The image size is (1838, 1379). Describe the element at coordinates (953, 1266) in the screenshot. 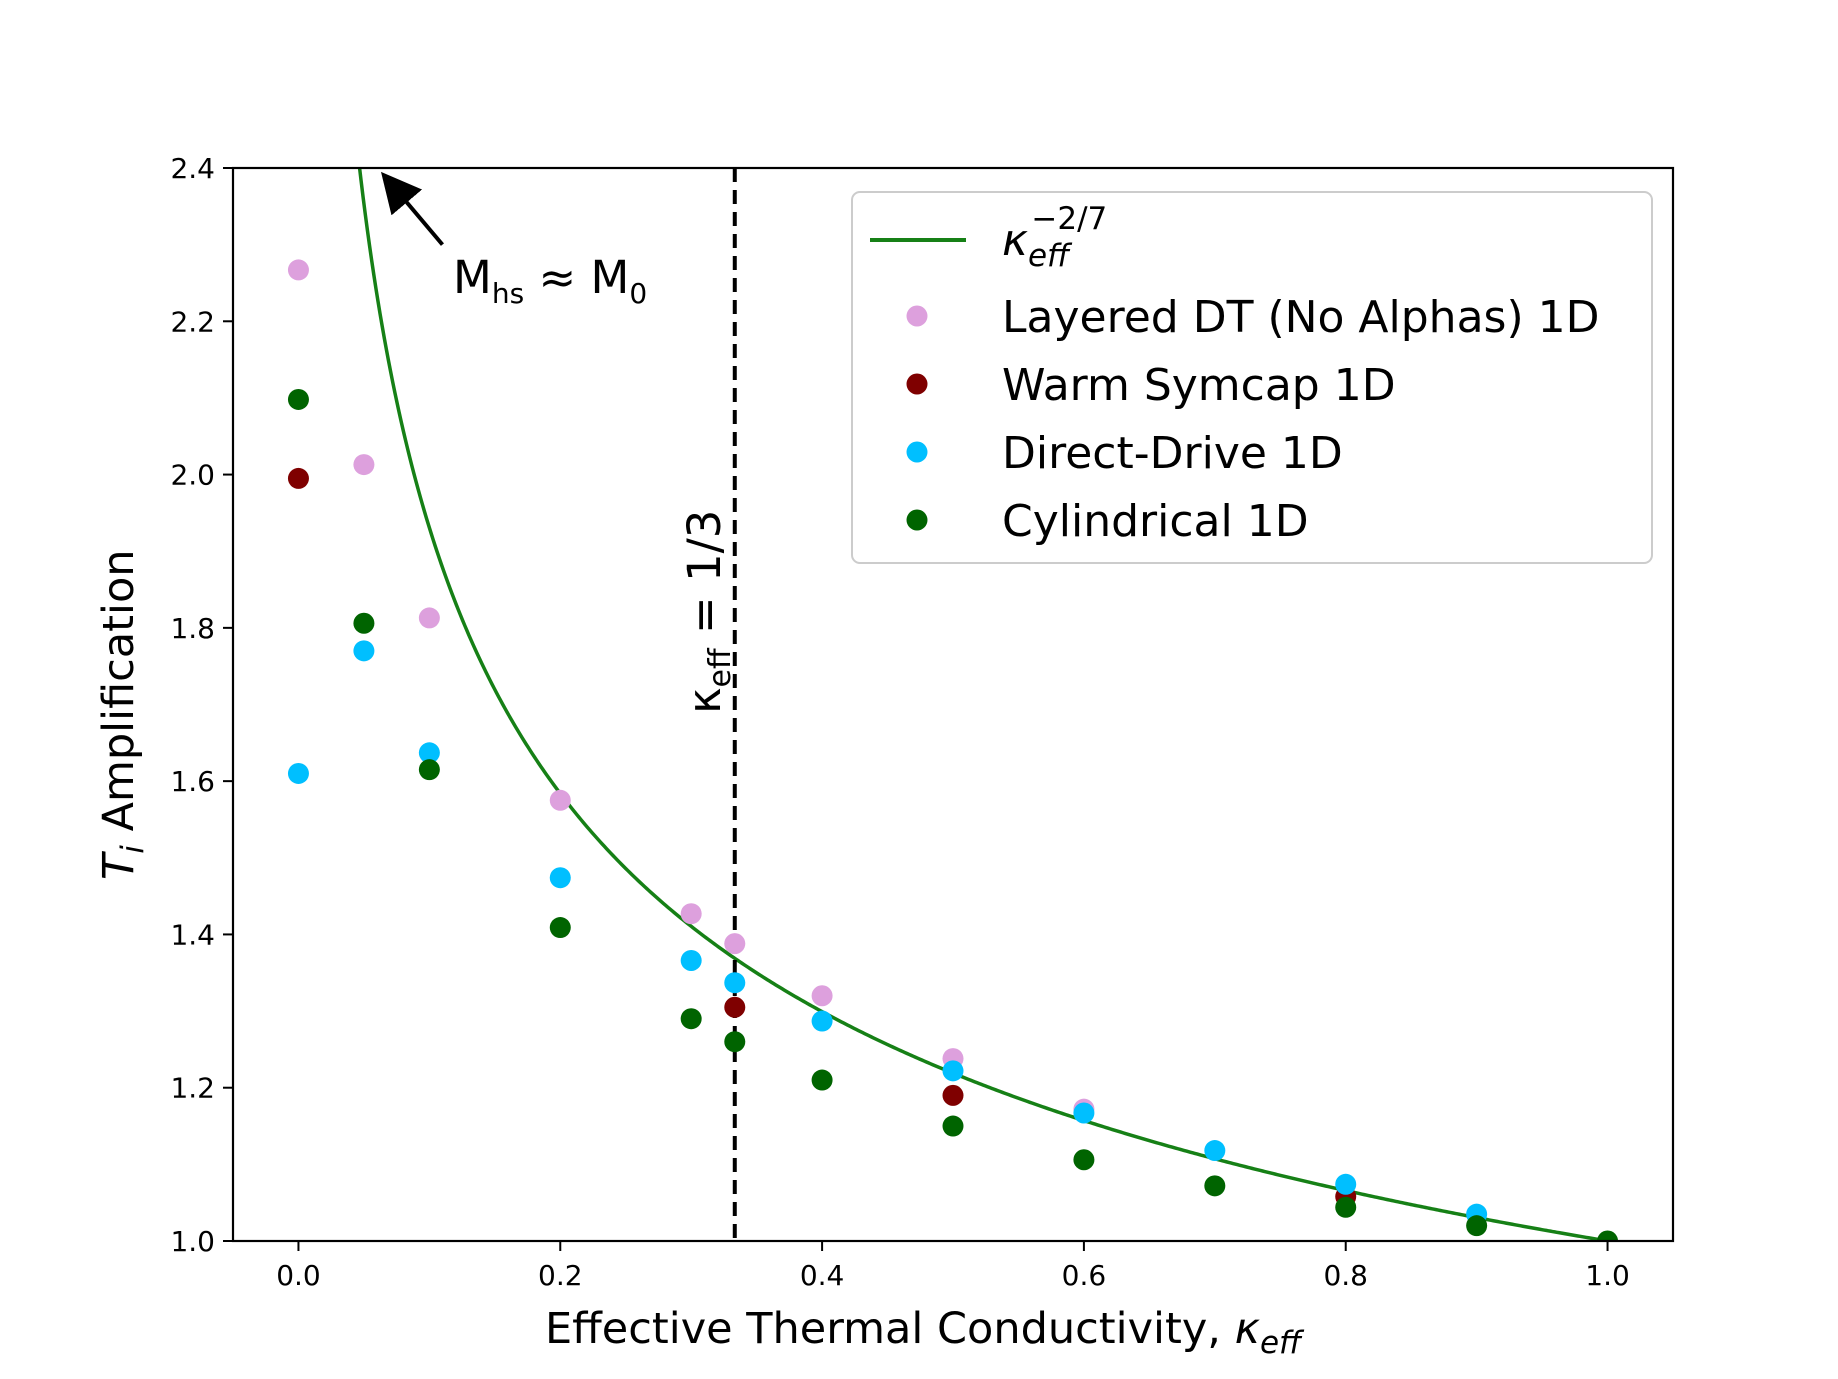

I see `x-axis: 0.0 0.2 0.4 0.6 0.8 1.0` at that location.